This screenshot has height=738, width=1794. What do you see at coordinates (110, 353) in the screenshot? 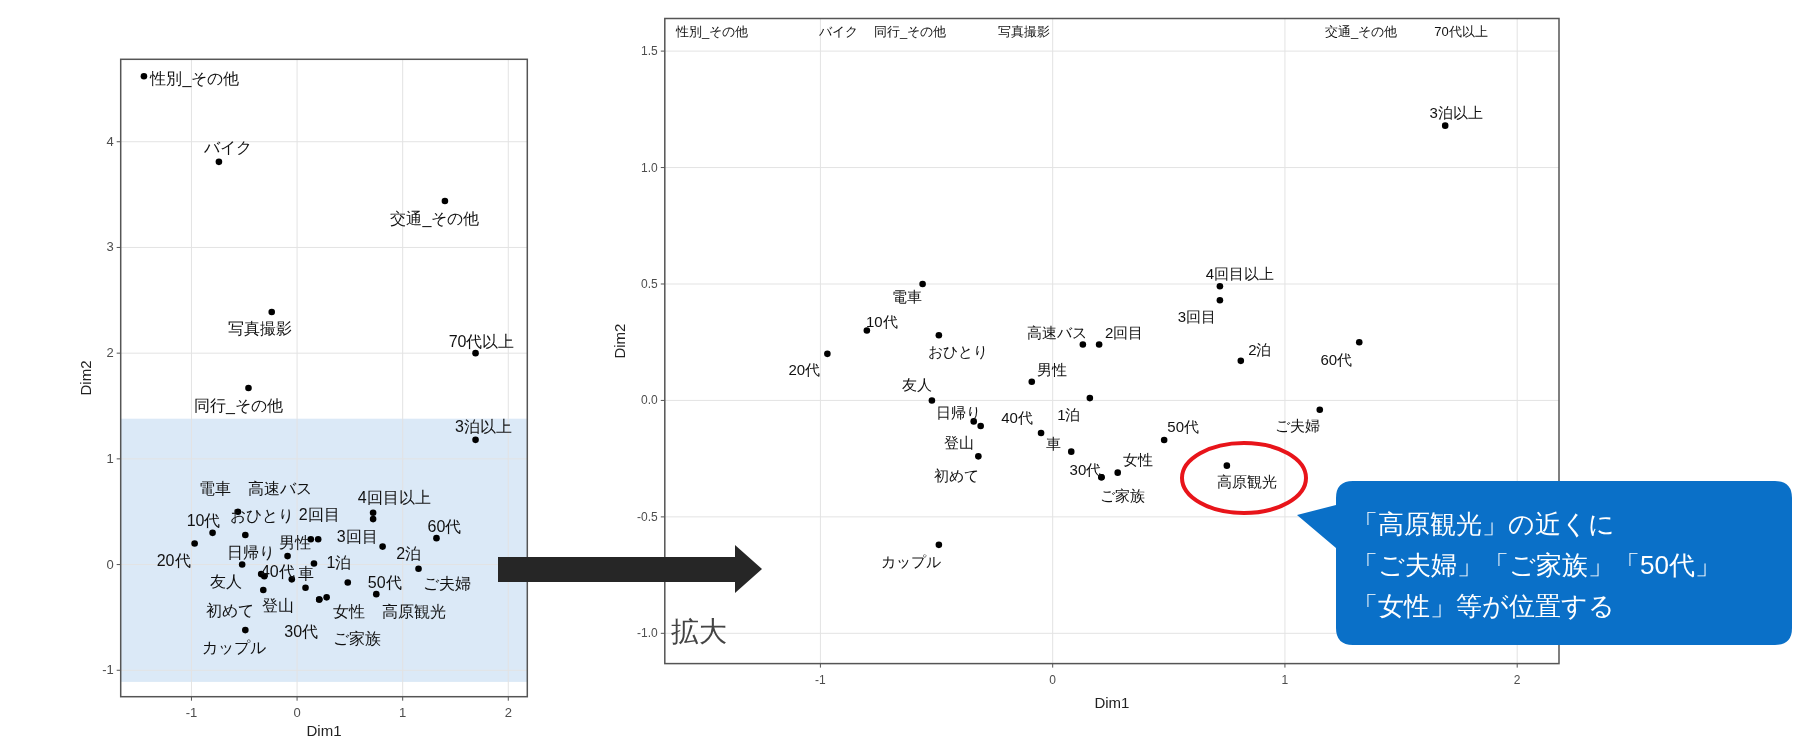
I see `y-tick-label: 2` at bounding box center [110, 353].